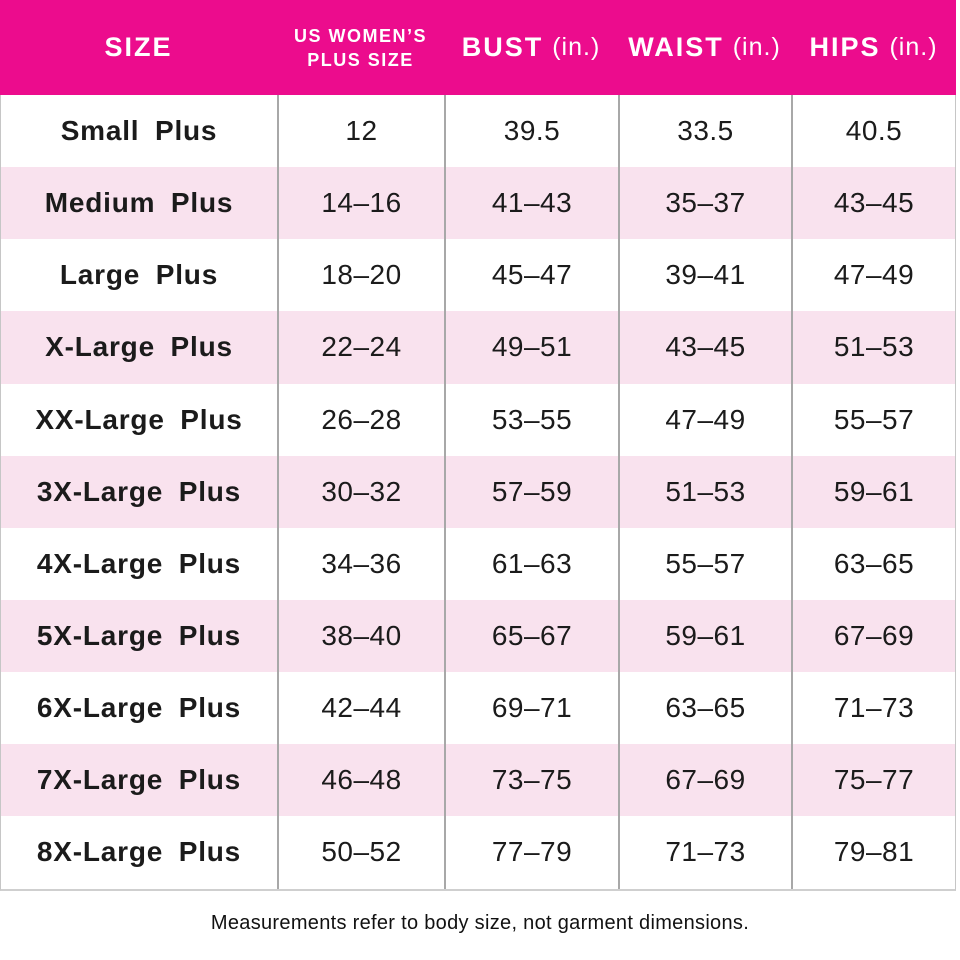 Image resolution: width=960 pixels, height=960 pixels. Describe the element at coordinates (139, 419) in the screenshot. I see `size-label-cell: XX-Large Plus` at that location.